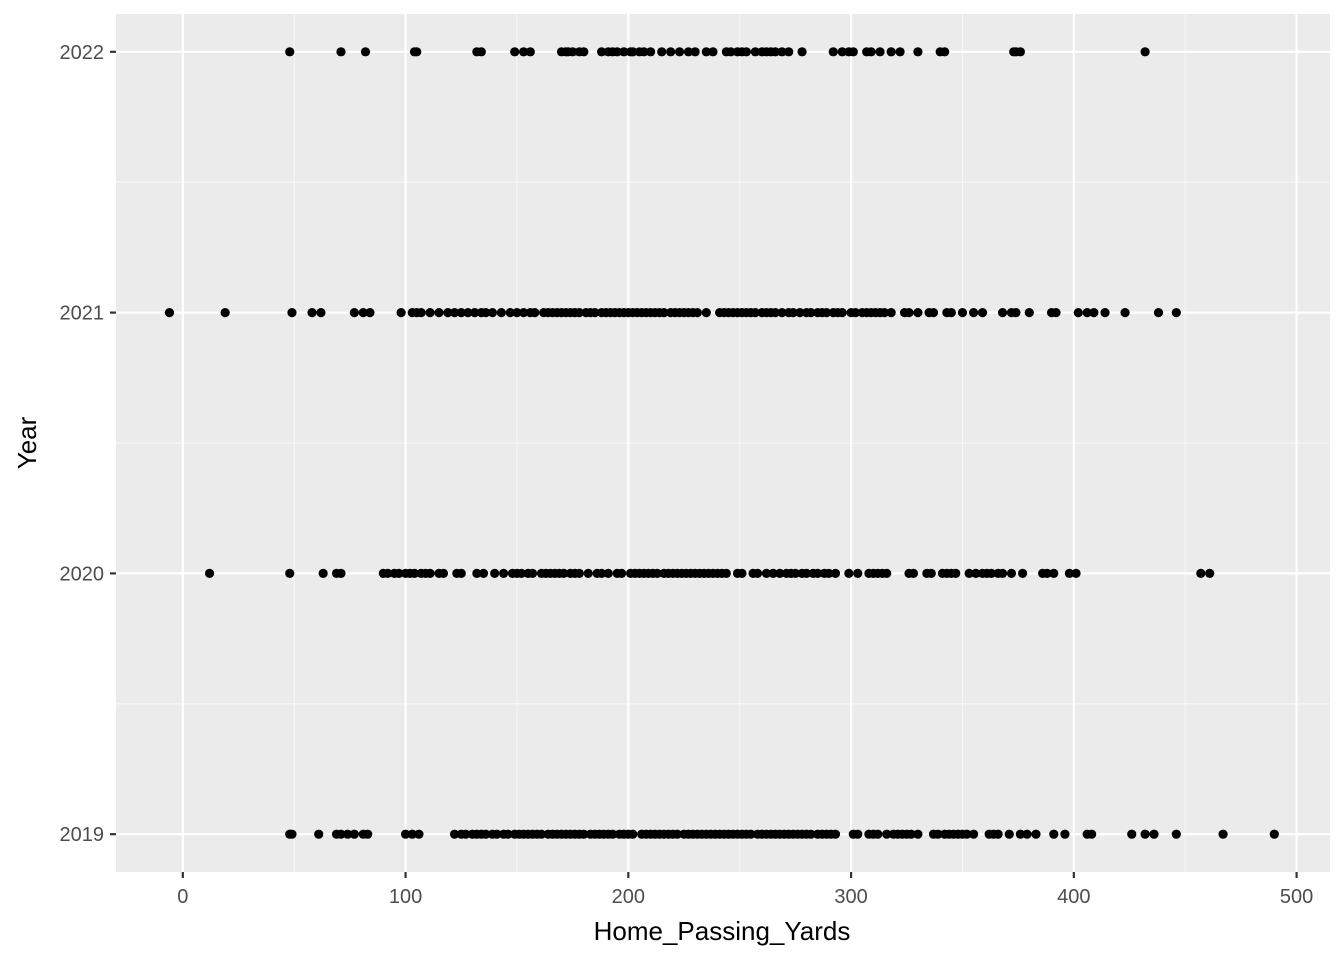 This screenshot has width=1344, height=960. I want to click on y-axis-ticks: 2019 2020 2021 2022, so click(88, 444).